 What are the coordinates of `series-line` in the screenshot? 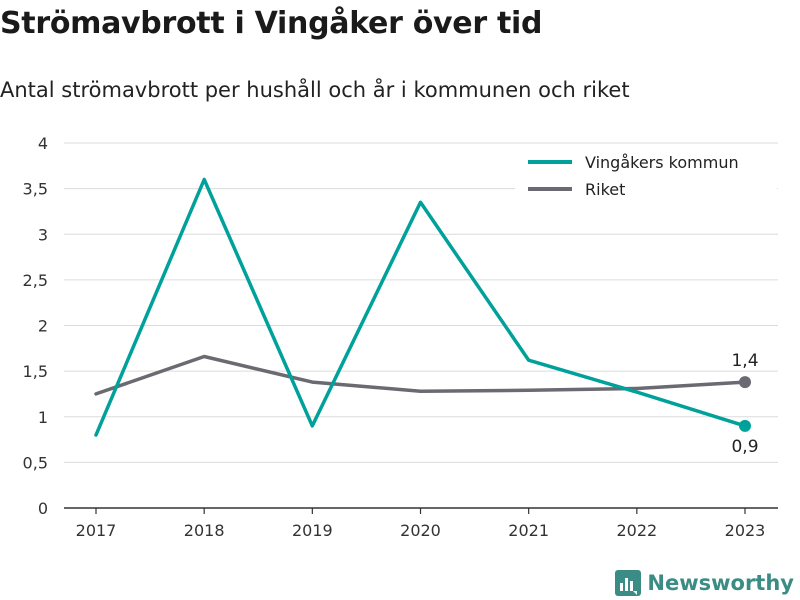 It's located at (420, 375).